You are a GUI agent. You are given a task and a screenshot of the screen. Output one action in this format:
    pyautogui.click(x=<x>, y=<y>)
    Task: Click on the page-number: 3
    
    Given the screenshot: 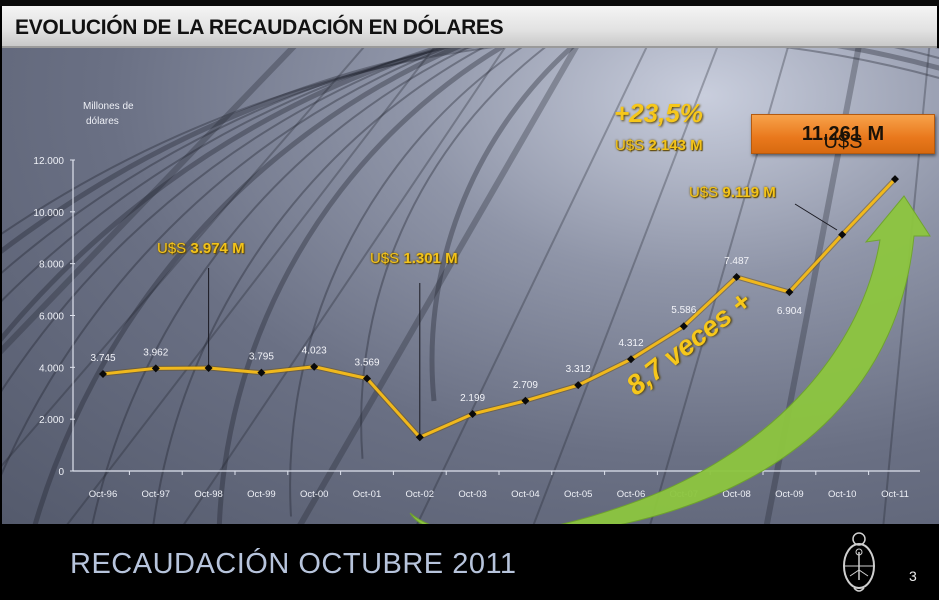 What is the action you would take?
    pyautogui.click(x=913, y=576)
    